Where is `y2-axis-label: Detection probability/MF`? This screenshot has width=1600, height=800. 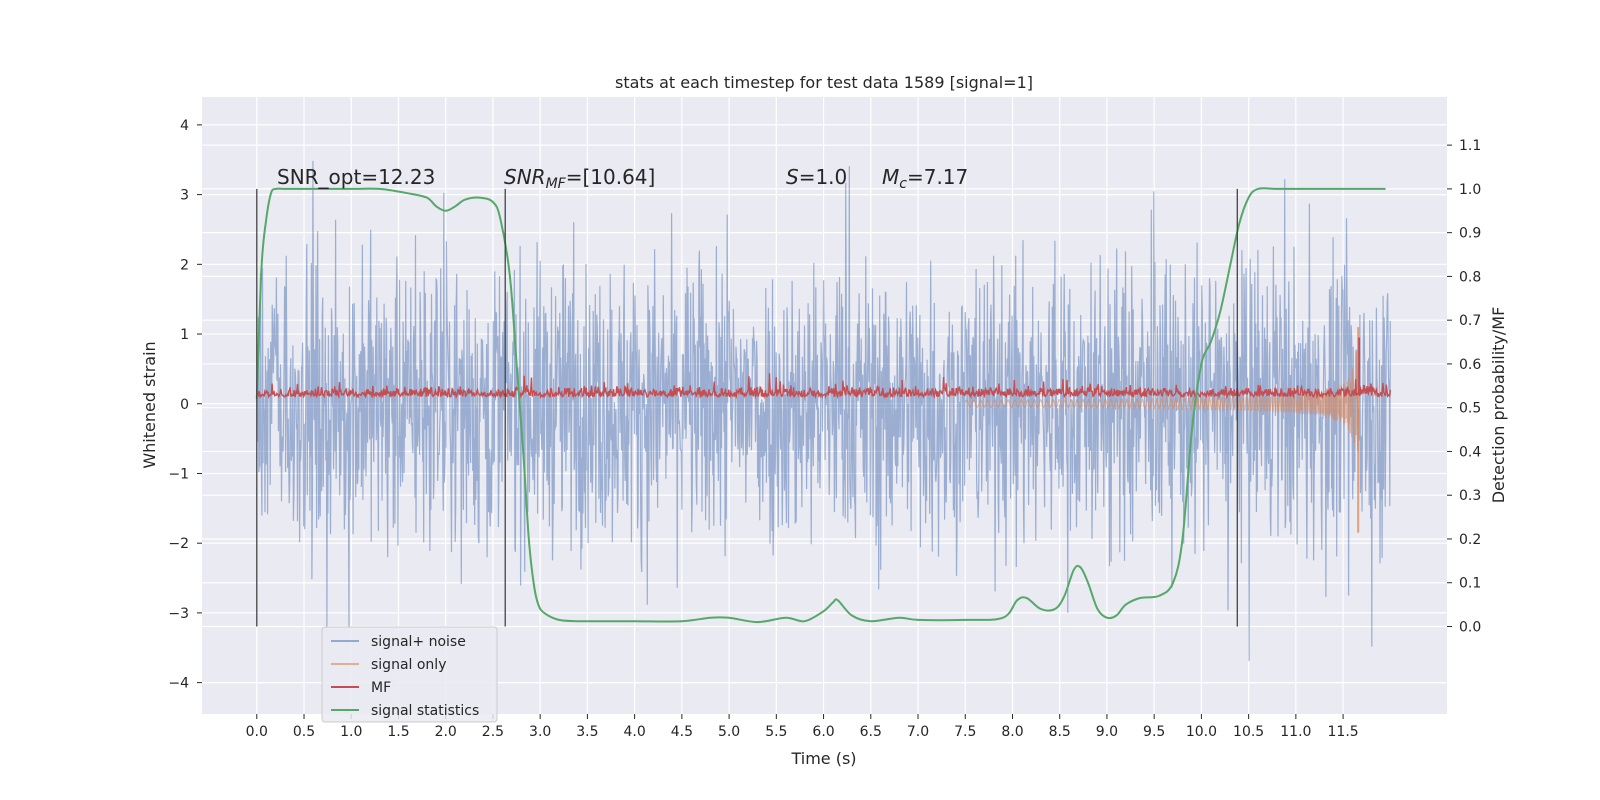 y2-axis-label: Detection probability/MF is located at coordinates (1498, 405).